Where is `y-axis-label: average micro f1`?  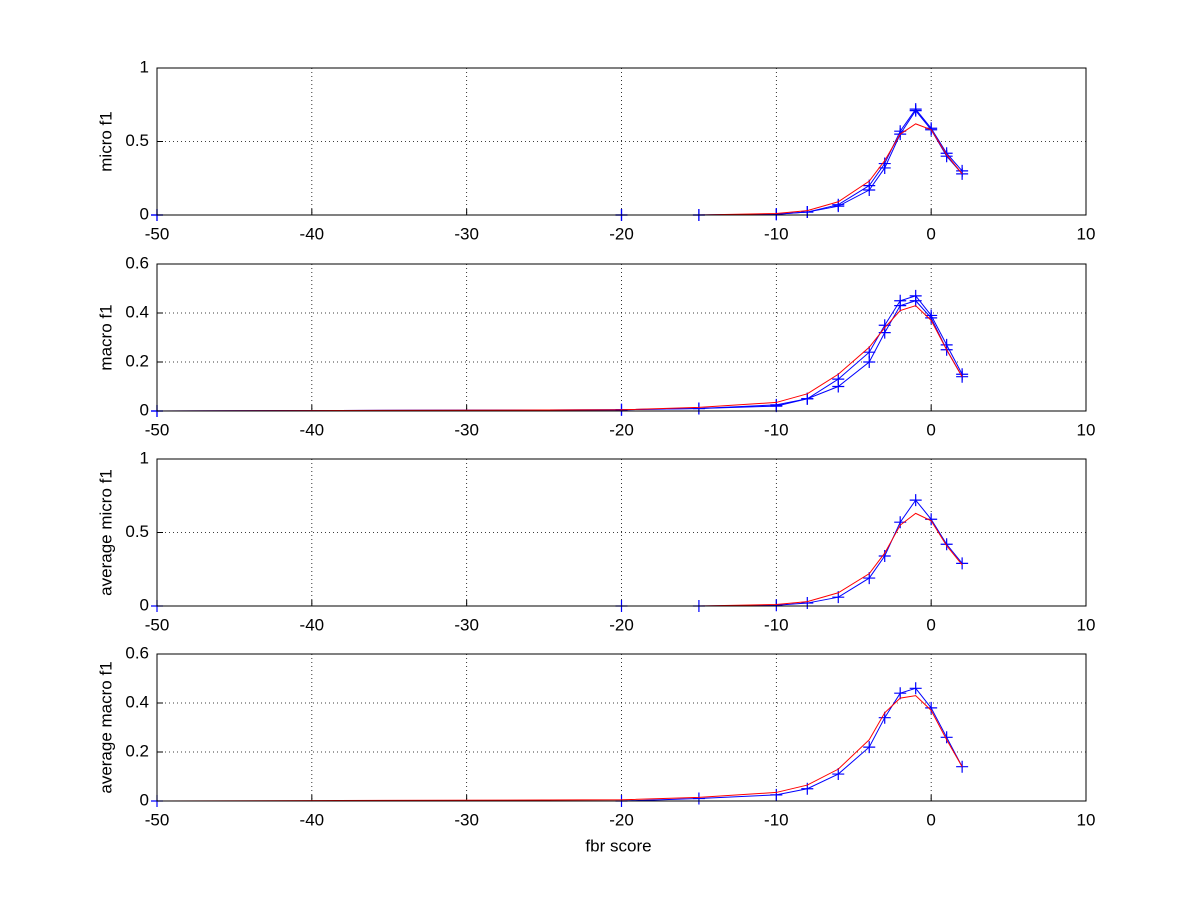
y-axis-label: average micro f1 is located at coordinates (105, 532).